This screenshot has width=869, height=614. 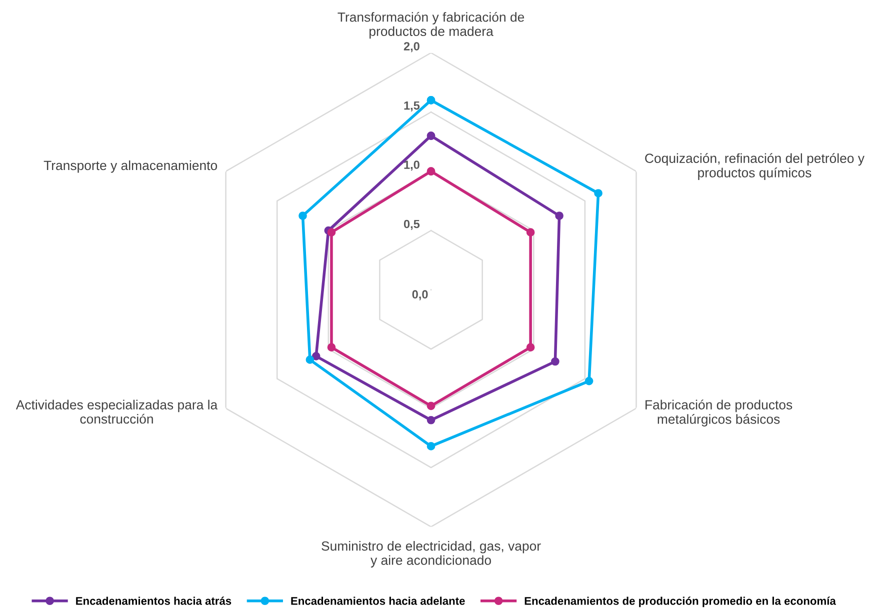 I want to click on y-tick-label: 0,5, so click(x=412, y=225).